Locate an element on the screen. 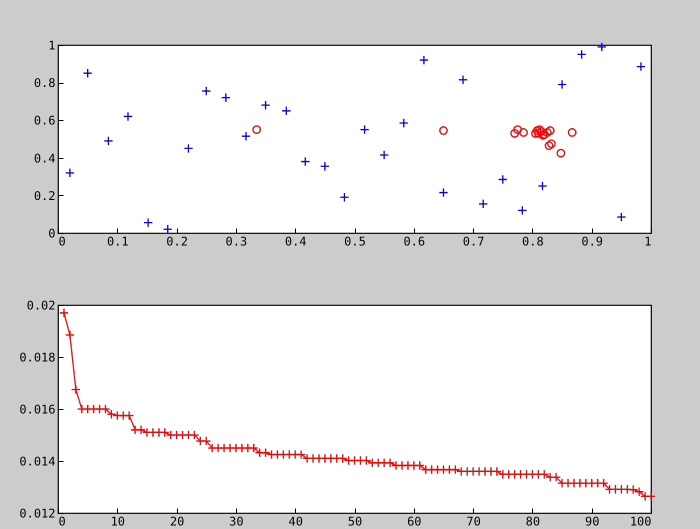 The image size is (700, 529). y-tick-label: 0.018 is located at coordinates (37, 357).